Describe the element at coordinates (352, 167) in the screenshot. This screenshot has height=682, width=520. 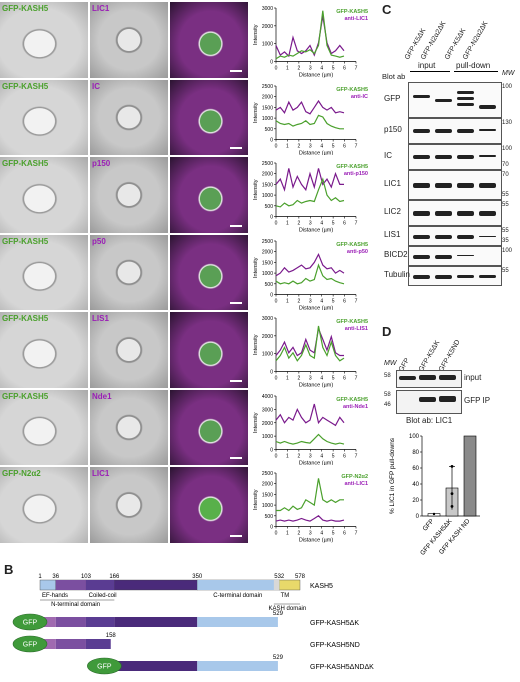
I see `legend-green: GFP-KASH5` at that location.